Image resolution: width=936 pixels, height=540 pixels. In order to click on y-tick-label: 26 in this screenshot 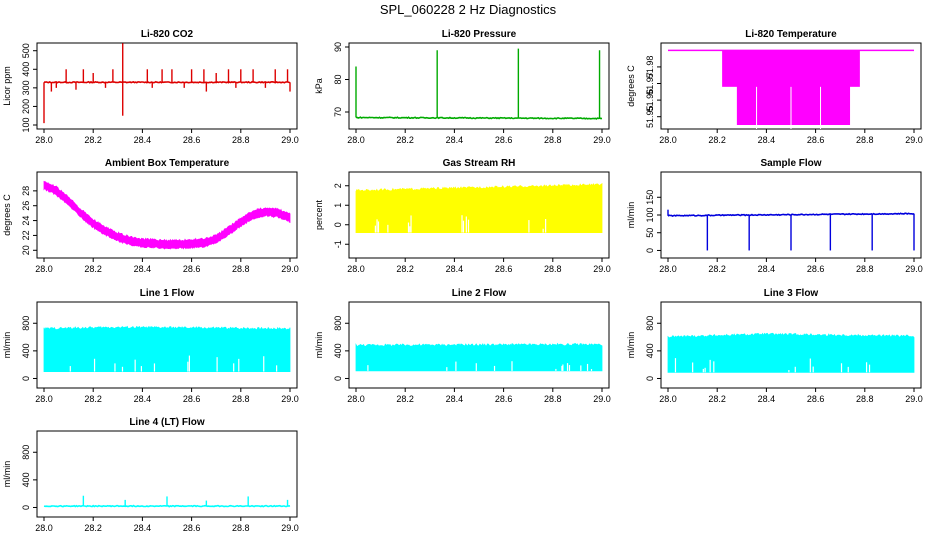, I will do `click(26, 206)`.